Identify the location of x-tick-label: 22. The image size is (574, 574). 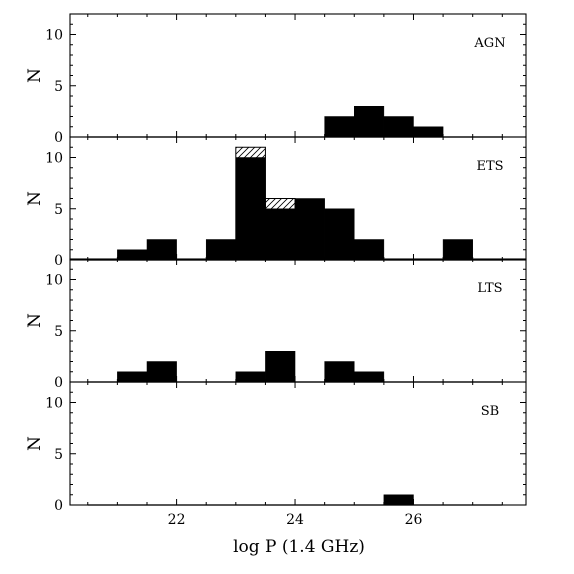
(177, 520).